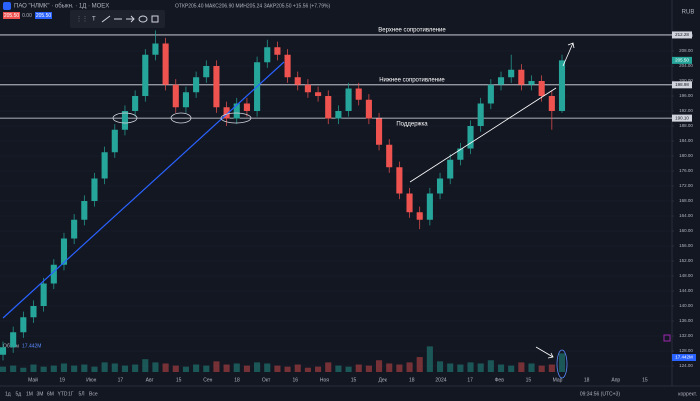  I want to click on sell-price: 205.50, so click(12, 16).